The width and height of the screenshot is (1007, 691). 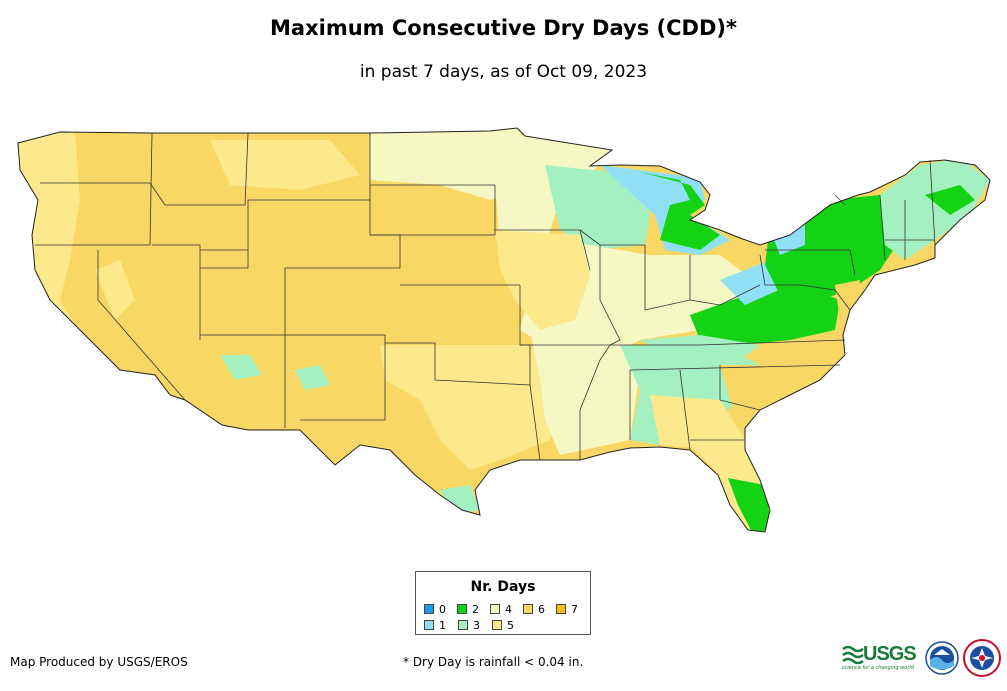 What do you see at coordinates (493, 662) in the screenshot?
I see `dry-day-footnote: * Dry Day is rainfall < 0.04 in.` at bounding box center [493, 662].